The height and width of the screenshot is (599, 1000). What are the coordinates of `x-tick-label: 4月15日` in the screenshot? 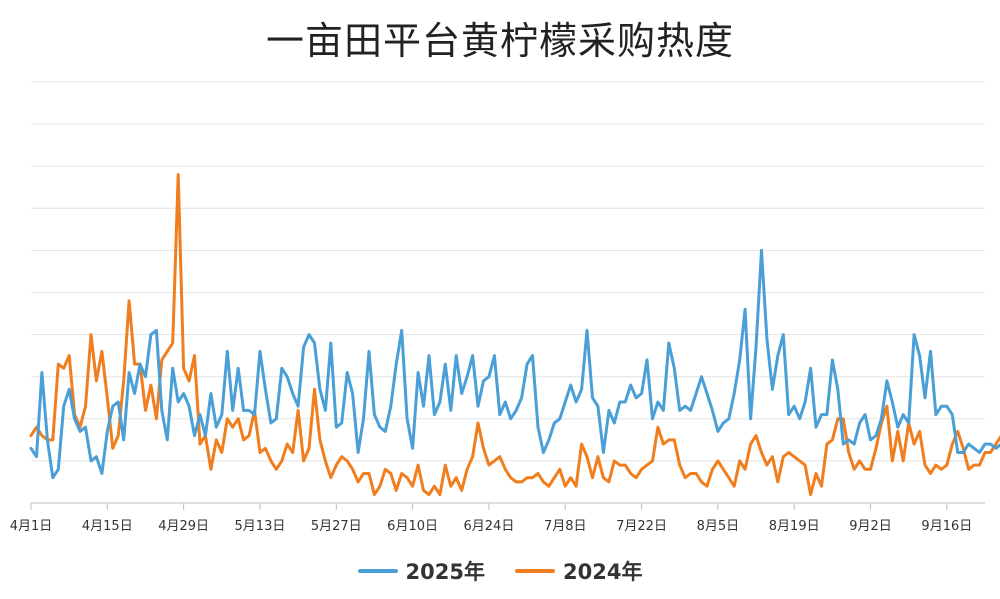 It's located at (107, 526).